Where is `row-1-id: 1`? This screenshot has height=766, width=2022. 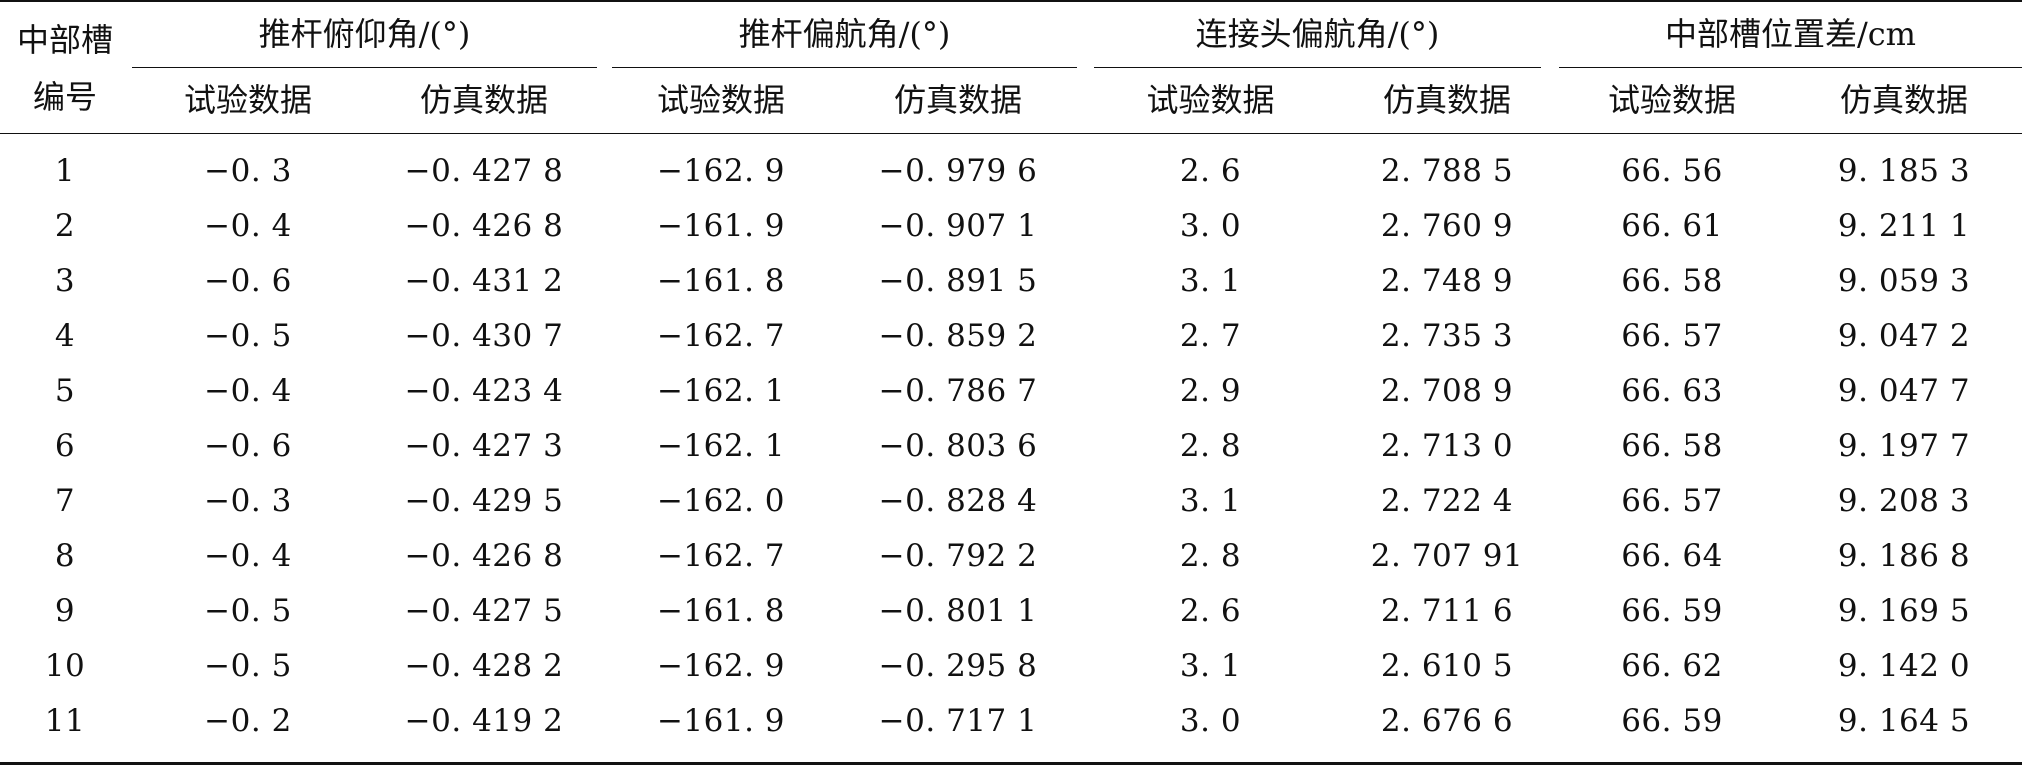 row-1-id: 1 is located at coordinates (65, 171).